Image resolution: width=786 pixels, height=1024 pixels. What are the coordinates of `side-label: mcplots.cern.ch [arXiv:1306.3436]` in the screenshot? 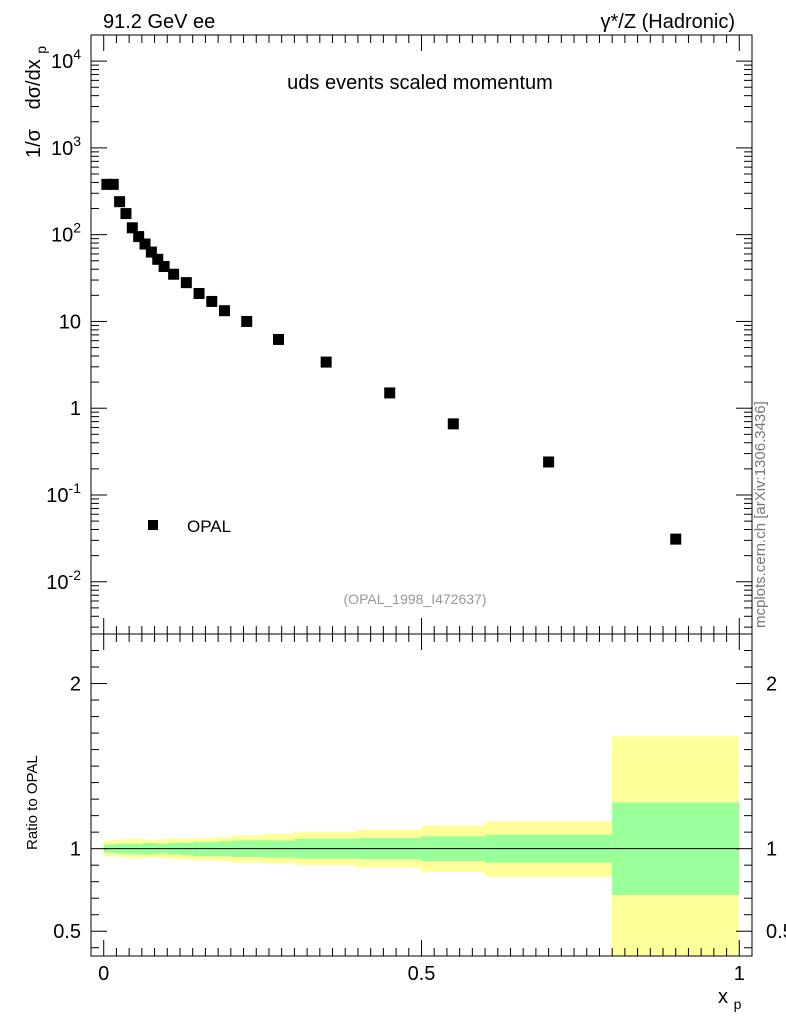 It's located at (760, 514).